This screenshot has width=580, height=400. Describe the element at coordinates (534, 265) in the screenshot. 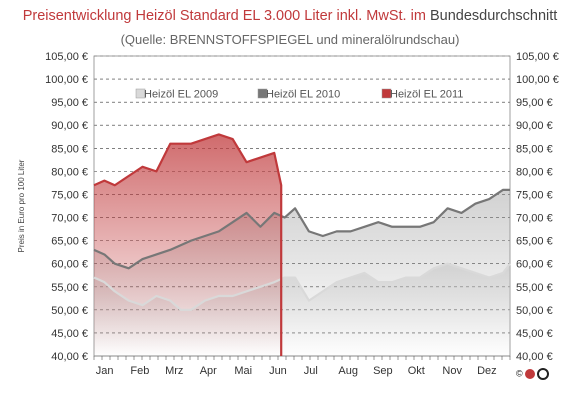

I see `y-tick-label-right: 60,00 €` at that location.